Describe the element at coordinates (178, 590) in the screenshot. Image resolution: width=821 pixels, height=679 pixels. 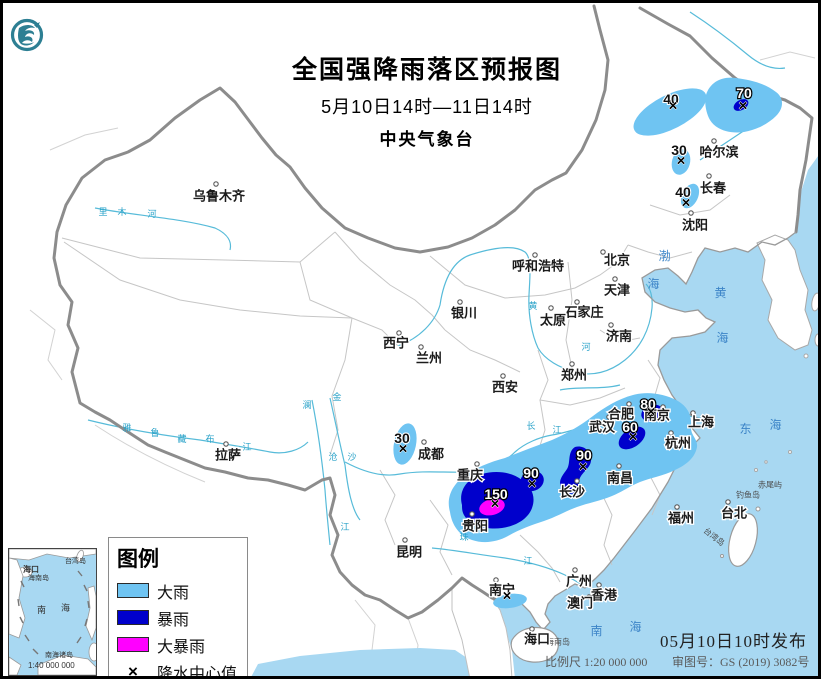
I see `legend-row-heavy-rain: 大雨` at that location.